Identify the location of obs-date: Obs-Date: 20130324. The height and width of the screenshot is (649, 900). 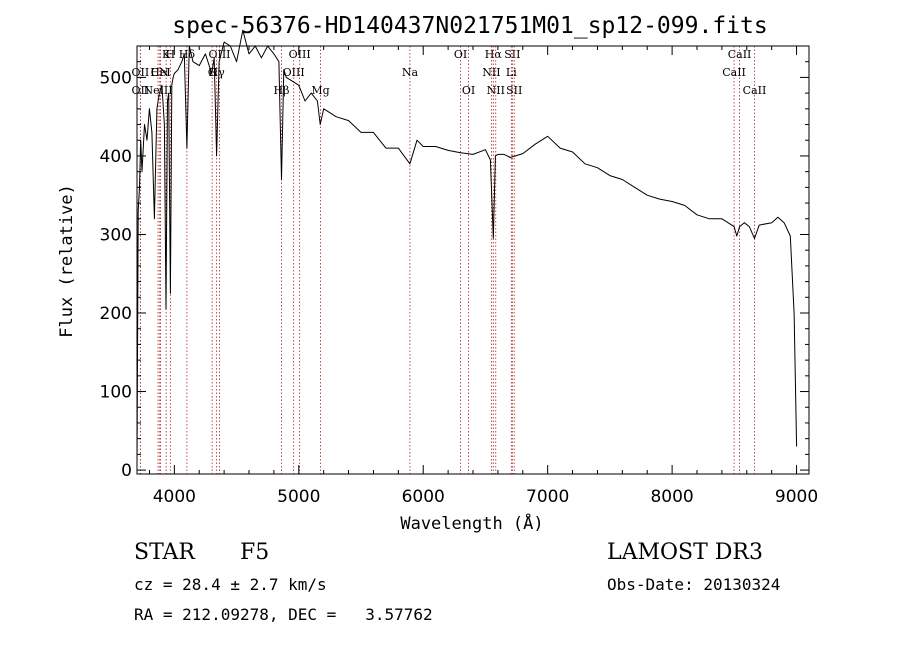
(694, 584).